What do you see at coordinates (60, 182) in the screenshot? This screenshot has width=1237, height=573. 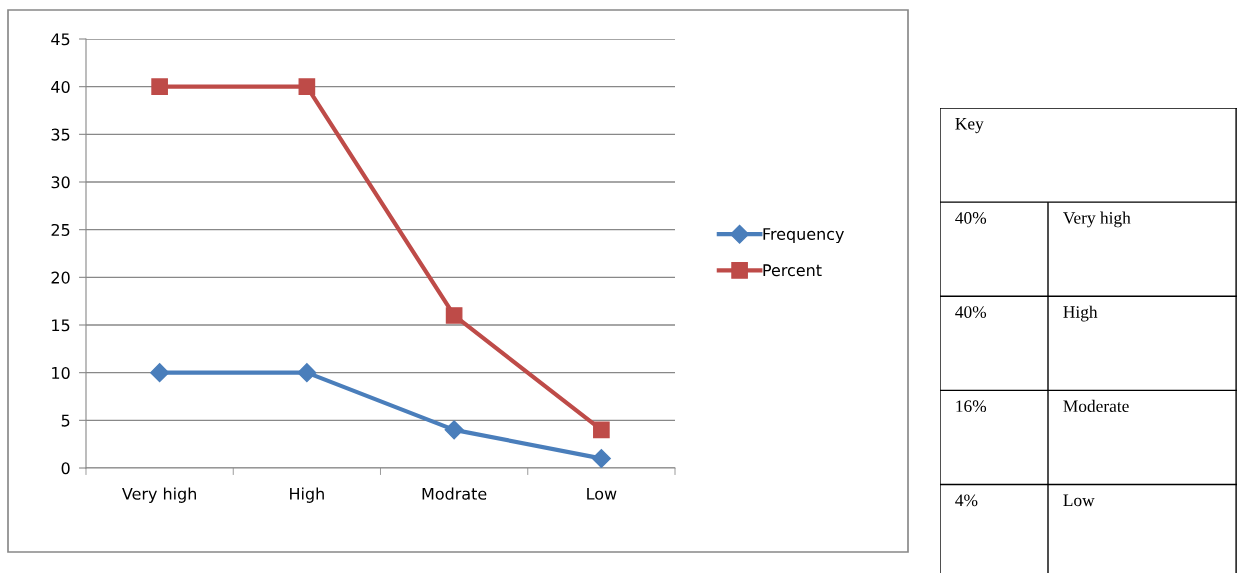 I see `y-tick-label: 30` at bounding box center [60, 182].